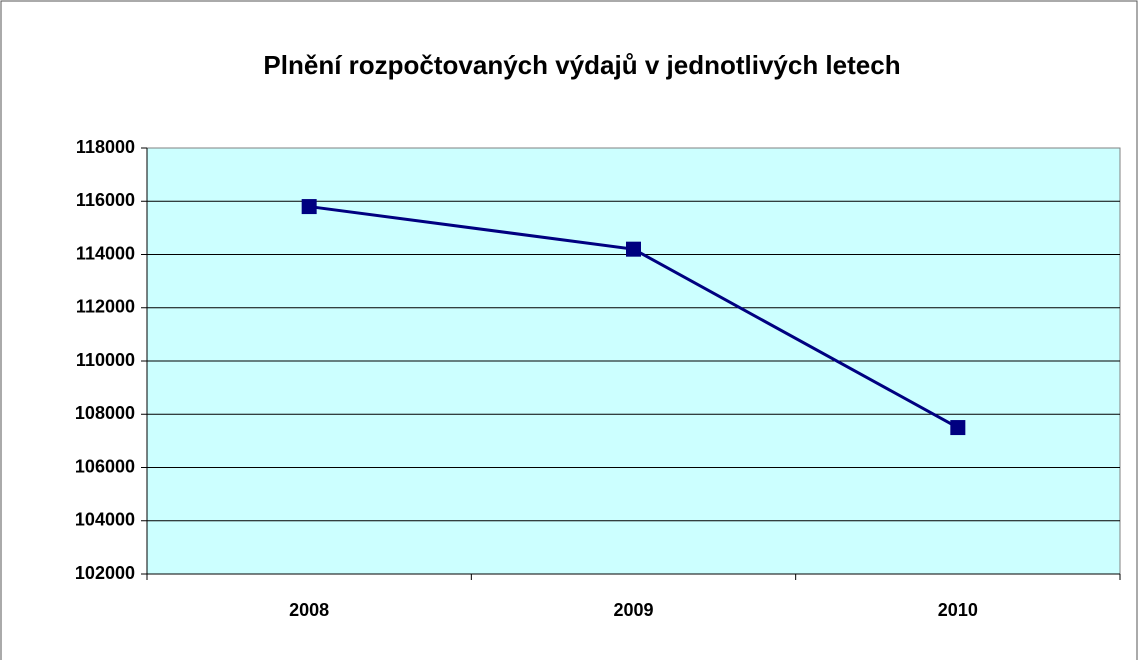  What do you see at coordinates (105, 307) in the screenshot?
I see `y-tick-label: 112000` at bounding box center [105, 307].